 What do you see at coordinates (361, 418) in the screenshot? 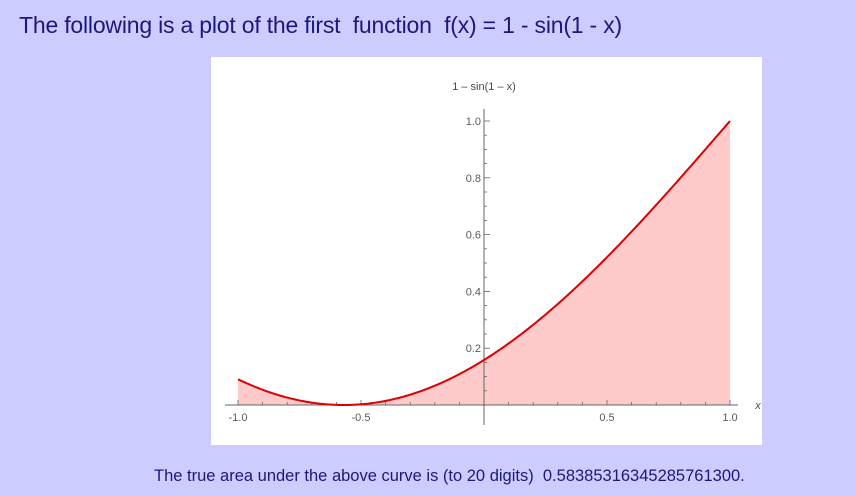
I see `x-tick-label: -0.5` at bounding box center [361, 418].